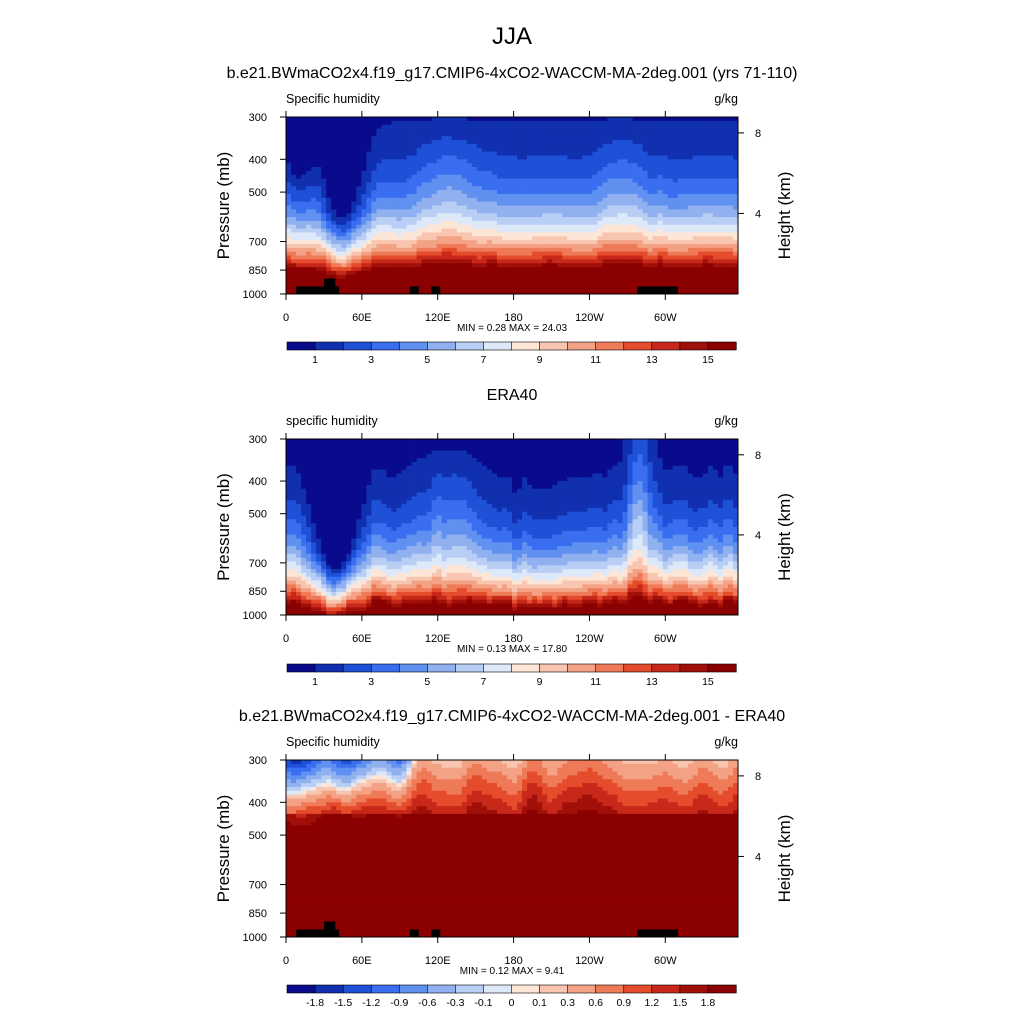 The height and width of the screenshot is (1029, 1024). Describe the element at coordinates (784, 216) in the screenshot. I see `y2-axis-title: Height (km)` at that location.